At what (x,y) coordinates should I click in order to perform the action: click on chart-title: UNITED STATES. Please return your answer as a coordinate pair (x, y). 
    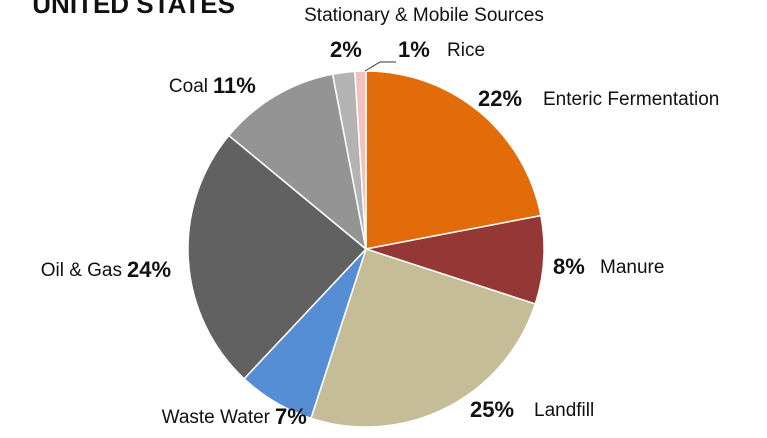
    Looking at the image, I should click on (133, 9).